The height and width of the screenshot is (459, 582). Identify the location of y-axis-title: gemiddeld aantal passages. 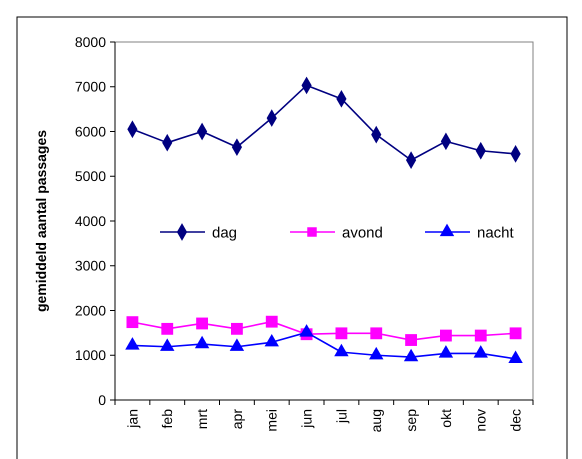
(41, 221).